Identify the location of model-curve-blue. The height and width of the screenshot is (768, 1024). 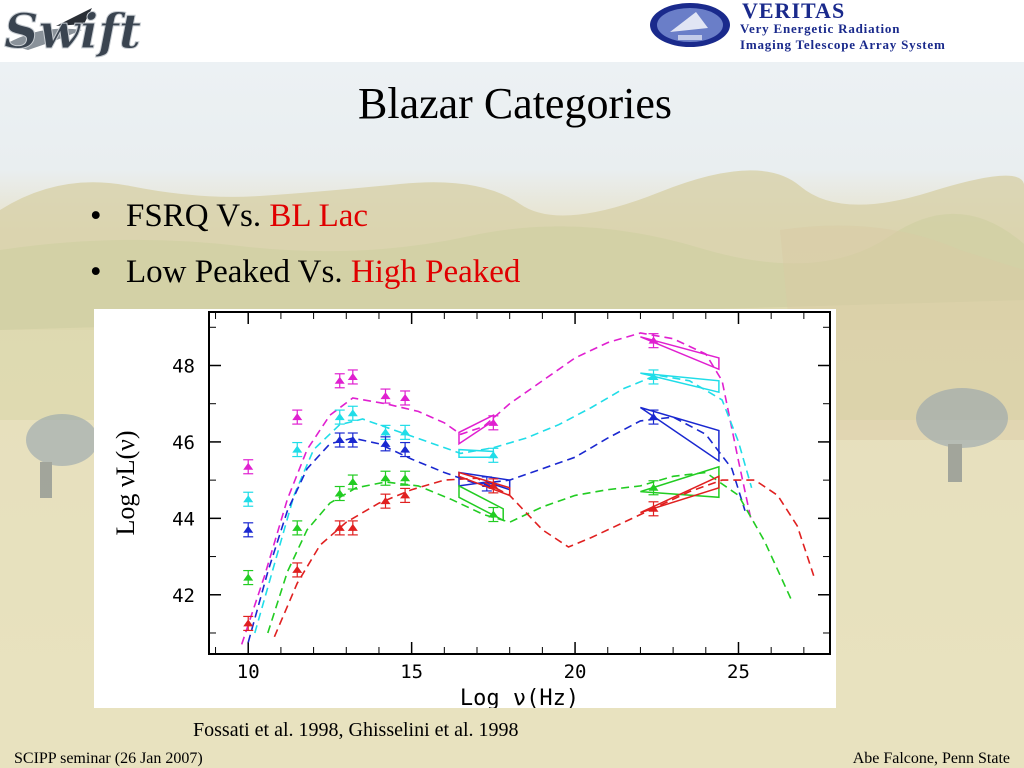
(496, 529).